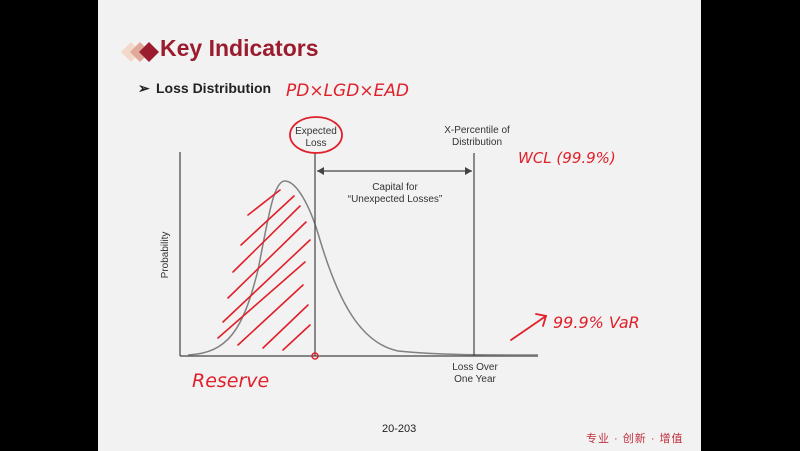  I want to click on x-percentile-label-line1: X-Percentile of, so click(477, 130).